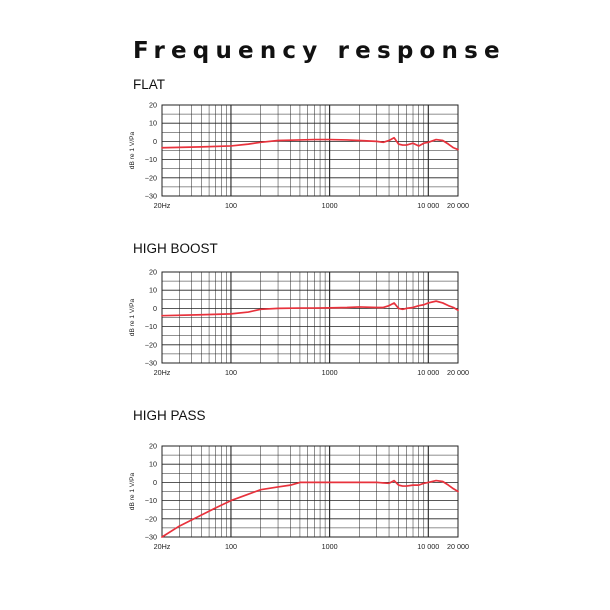  What do you see at coordinates (319, 51) in the screenshot?
I see `page-title: Frequency response` at bounding box center [319, 51].